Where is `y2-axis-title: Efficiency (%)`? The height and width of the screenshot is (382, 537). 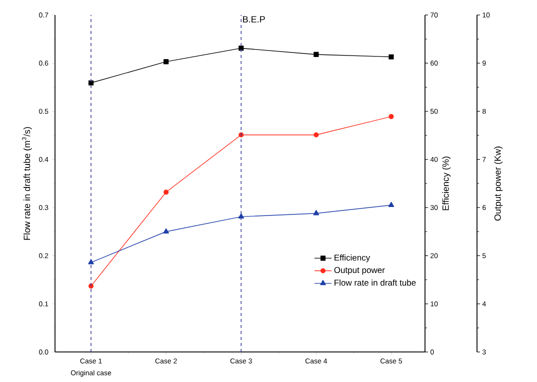 y2-axis-title: Efficiency (%) is located at coordinates (446, 183).